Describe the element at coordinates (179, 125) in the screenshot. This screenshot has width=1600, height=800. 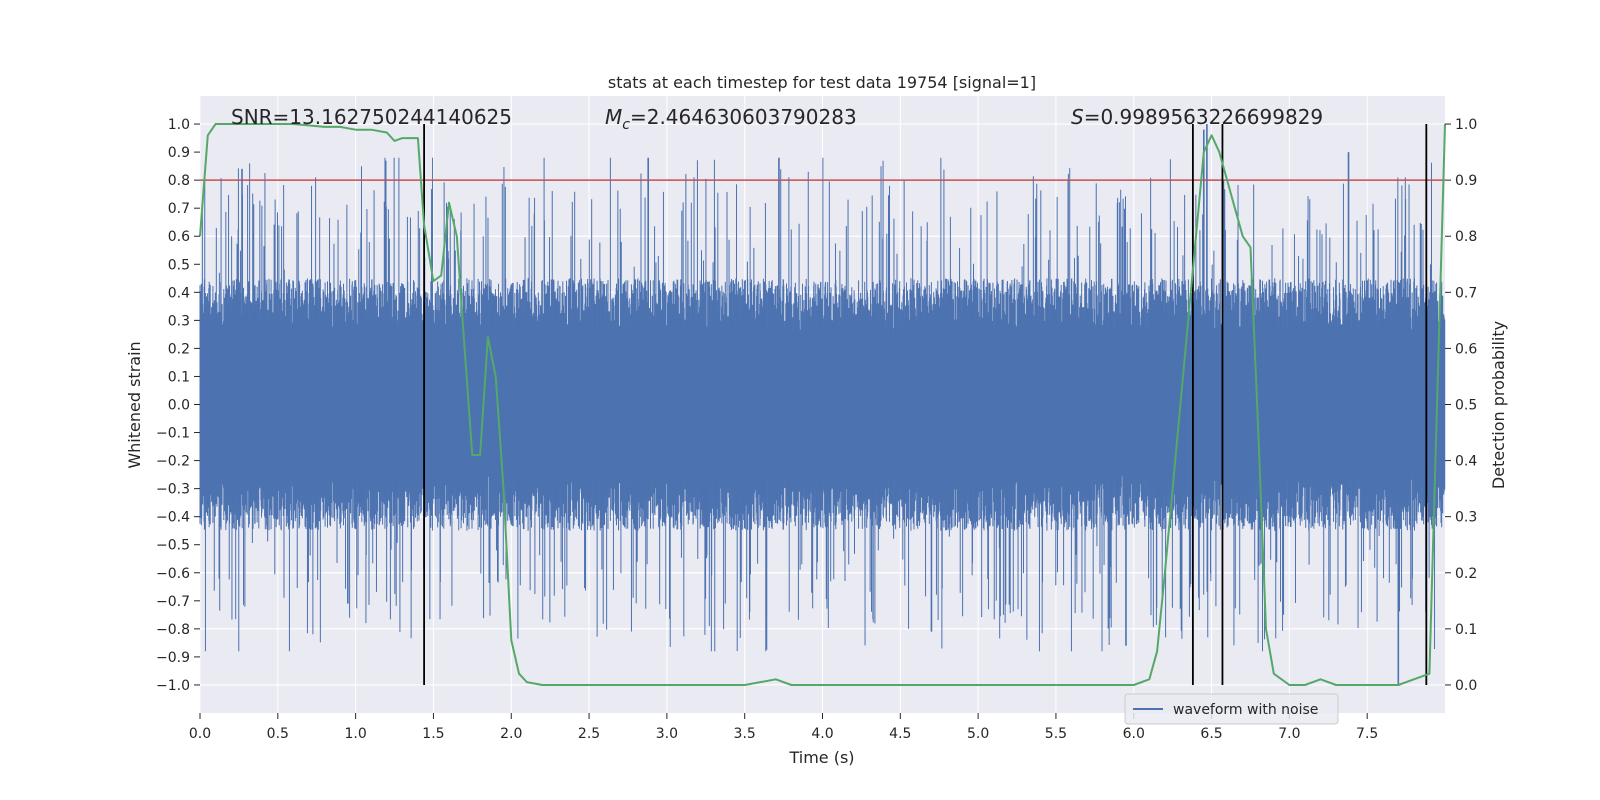
I see `y-tick-label: 1.0` at that location.